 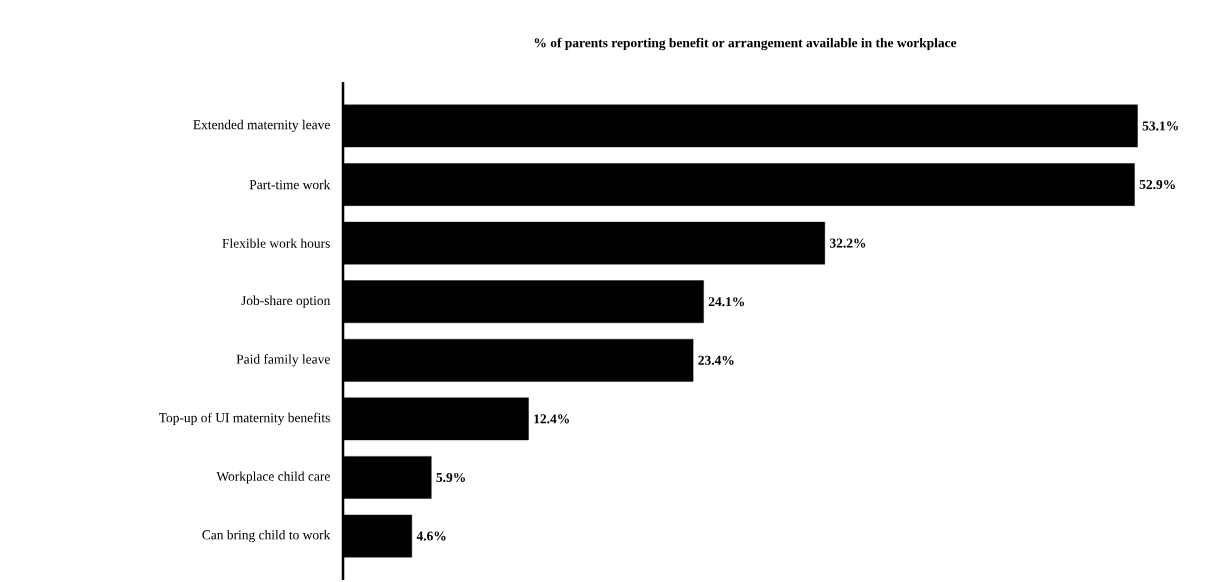 I want to click on data-label: 32.2%, so click(x=847, y=243).